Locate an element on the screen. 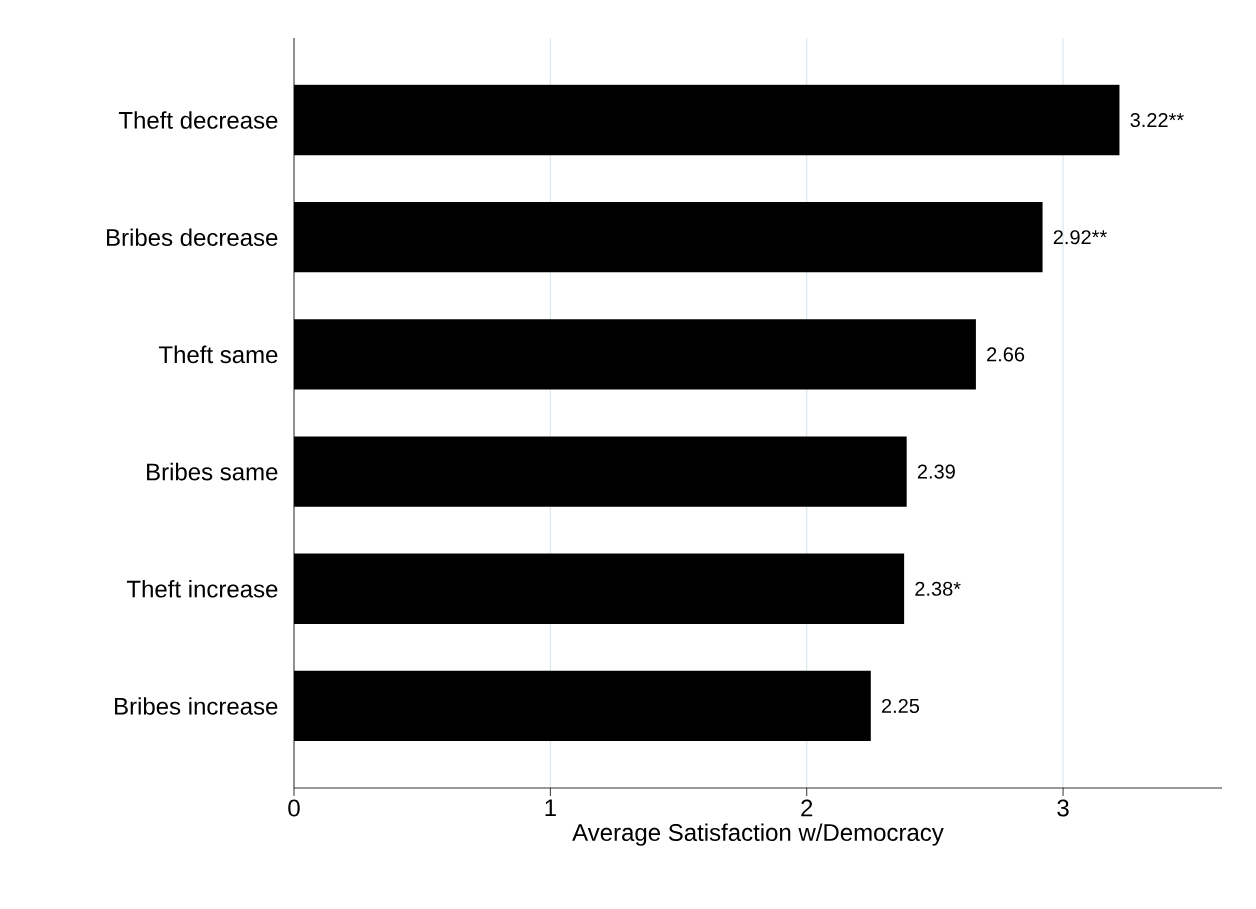 Image resolution: width=1256 pixels, height=909 pixels. data-label: 3.22** is located at coordinates (1157, 120).